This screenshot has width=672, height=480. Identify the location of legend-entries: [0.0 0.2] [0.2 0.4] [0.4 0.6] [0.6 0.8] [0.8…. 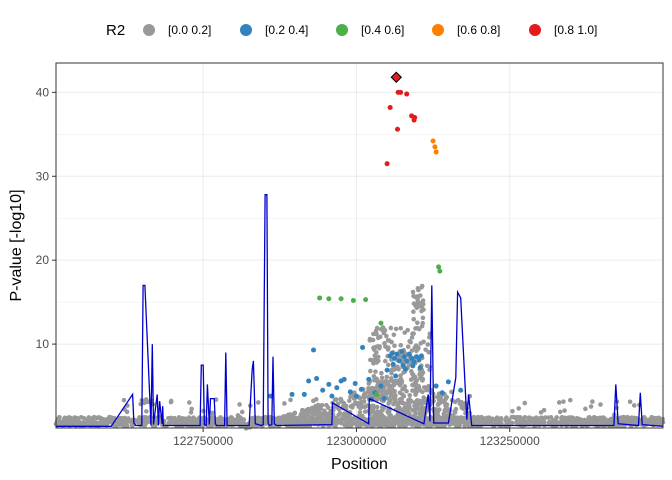
(370, 30).